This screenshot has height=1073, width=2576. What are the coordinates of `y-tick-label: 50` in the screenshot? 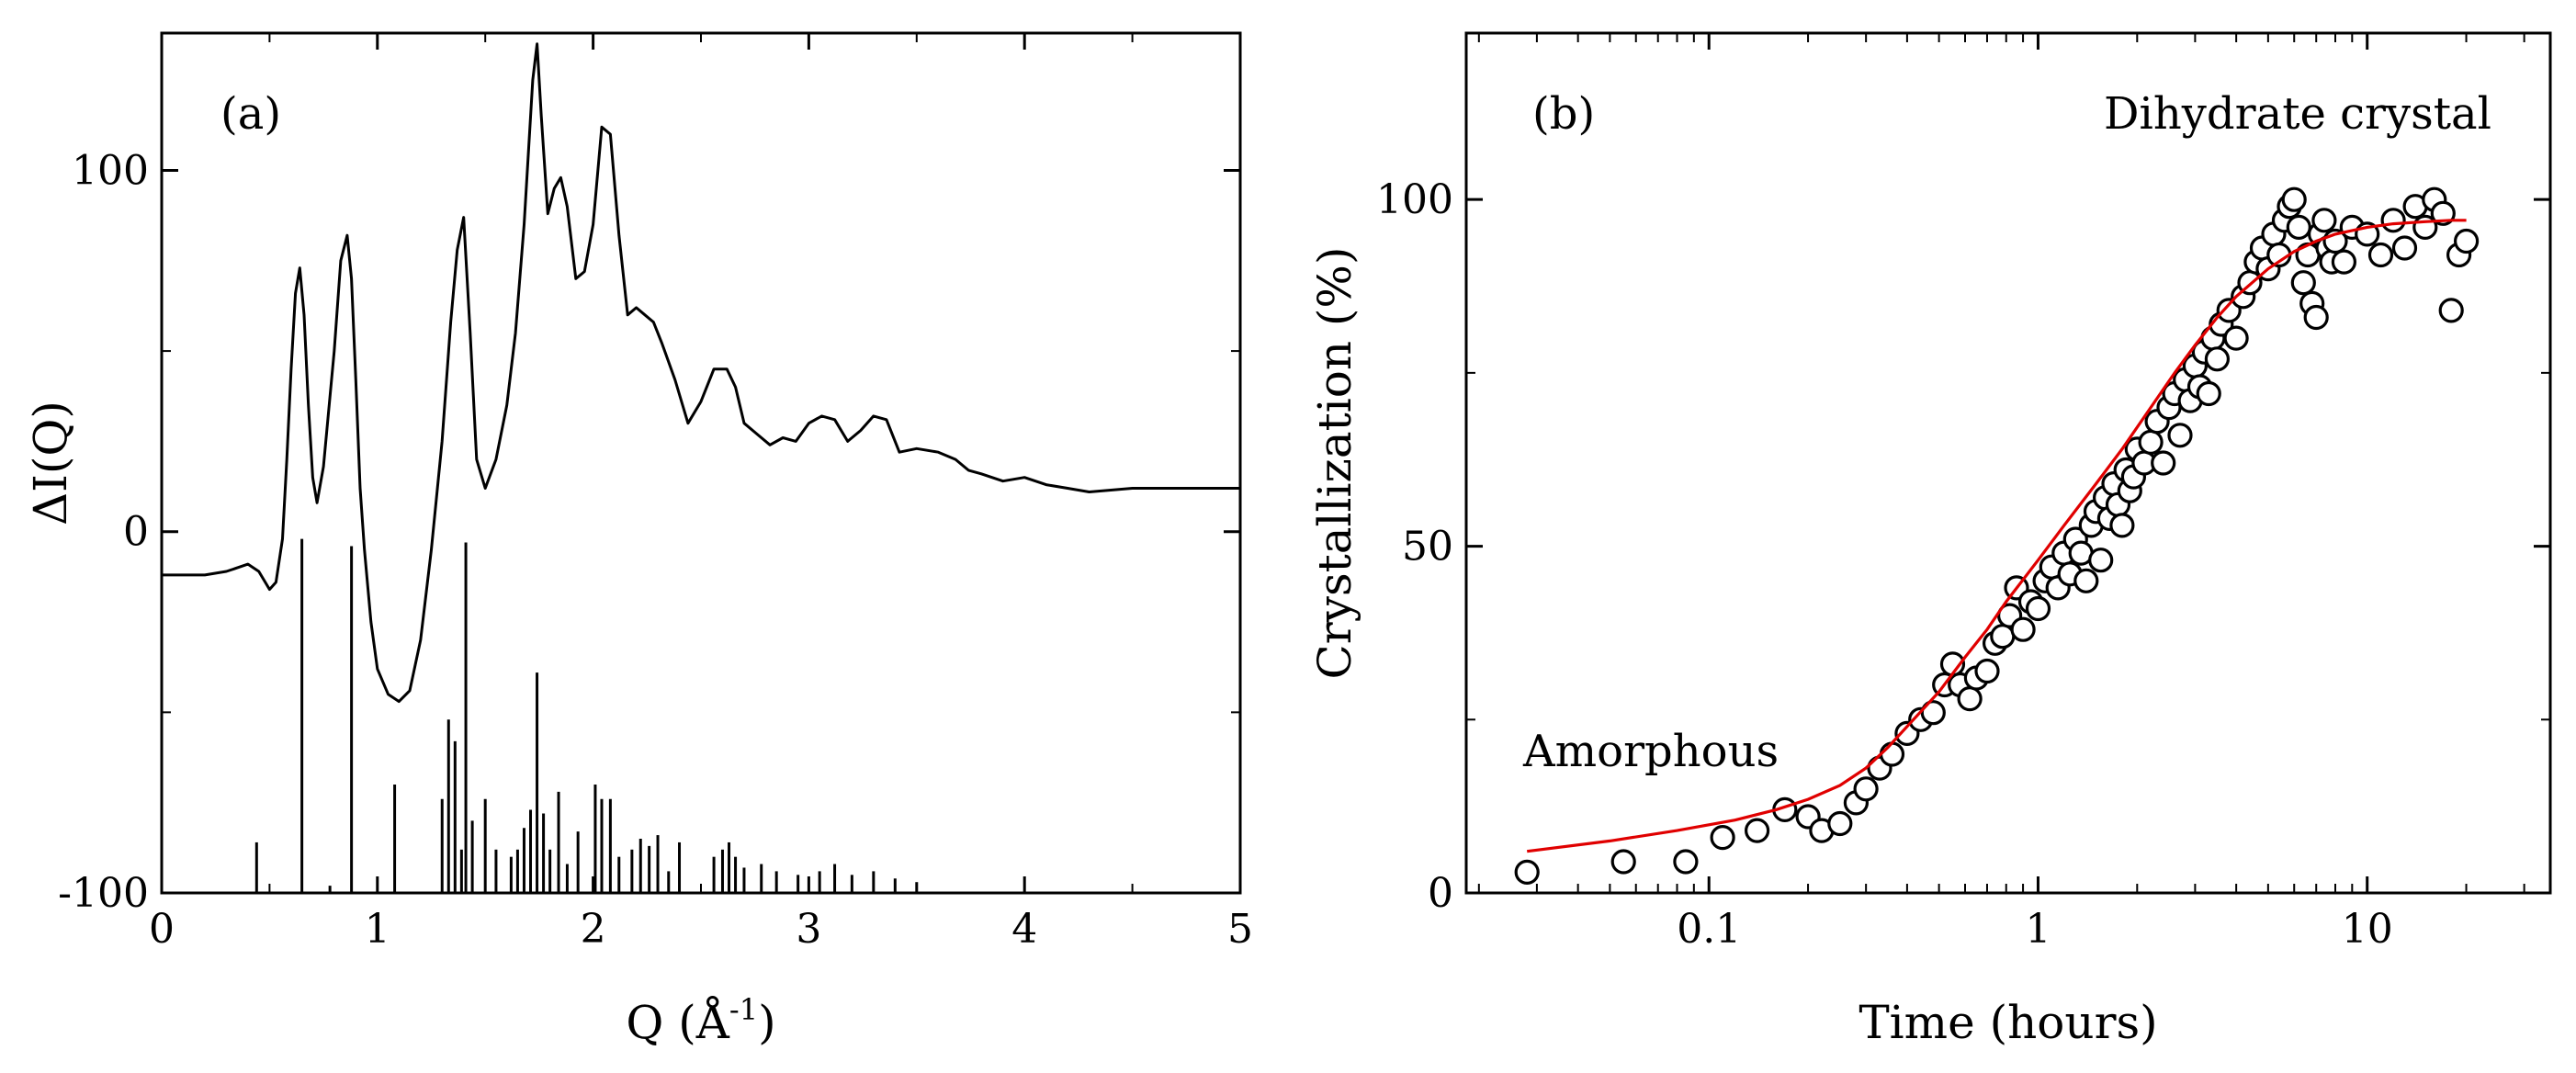 It's located at (1427, 547).